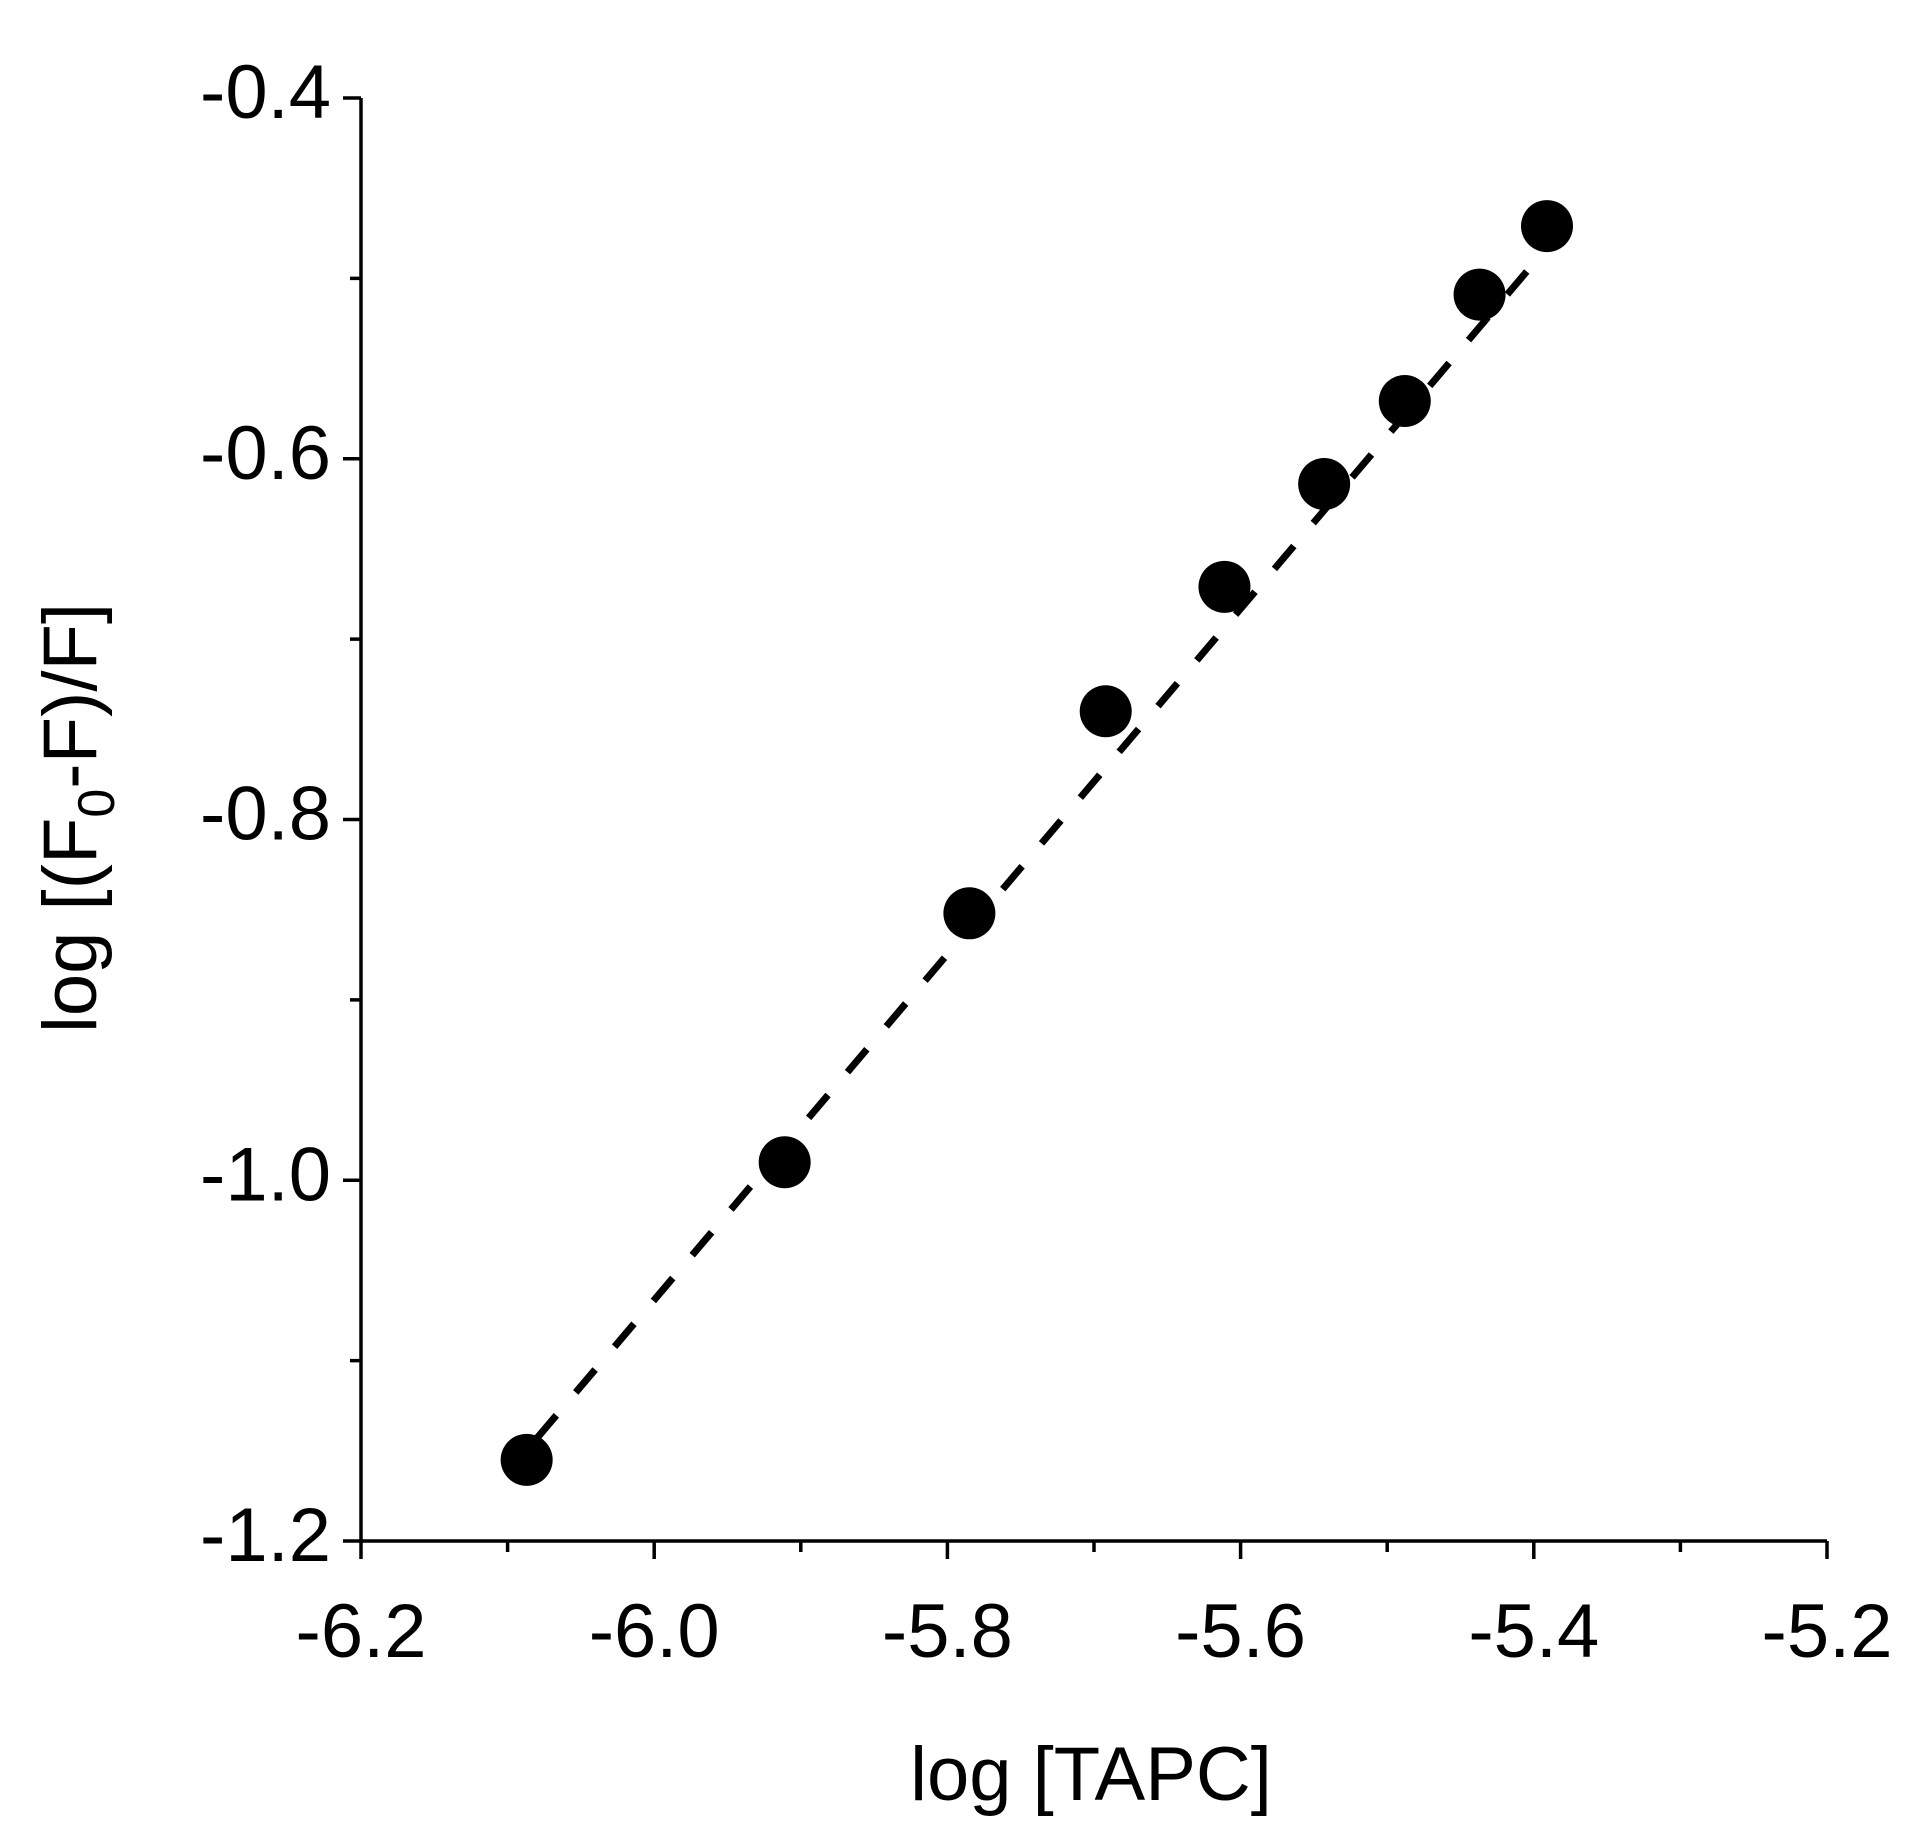  I want to click on x-tick-label: -5.2, so click(1827, 1631).